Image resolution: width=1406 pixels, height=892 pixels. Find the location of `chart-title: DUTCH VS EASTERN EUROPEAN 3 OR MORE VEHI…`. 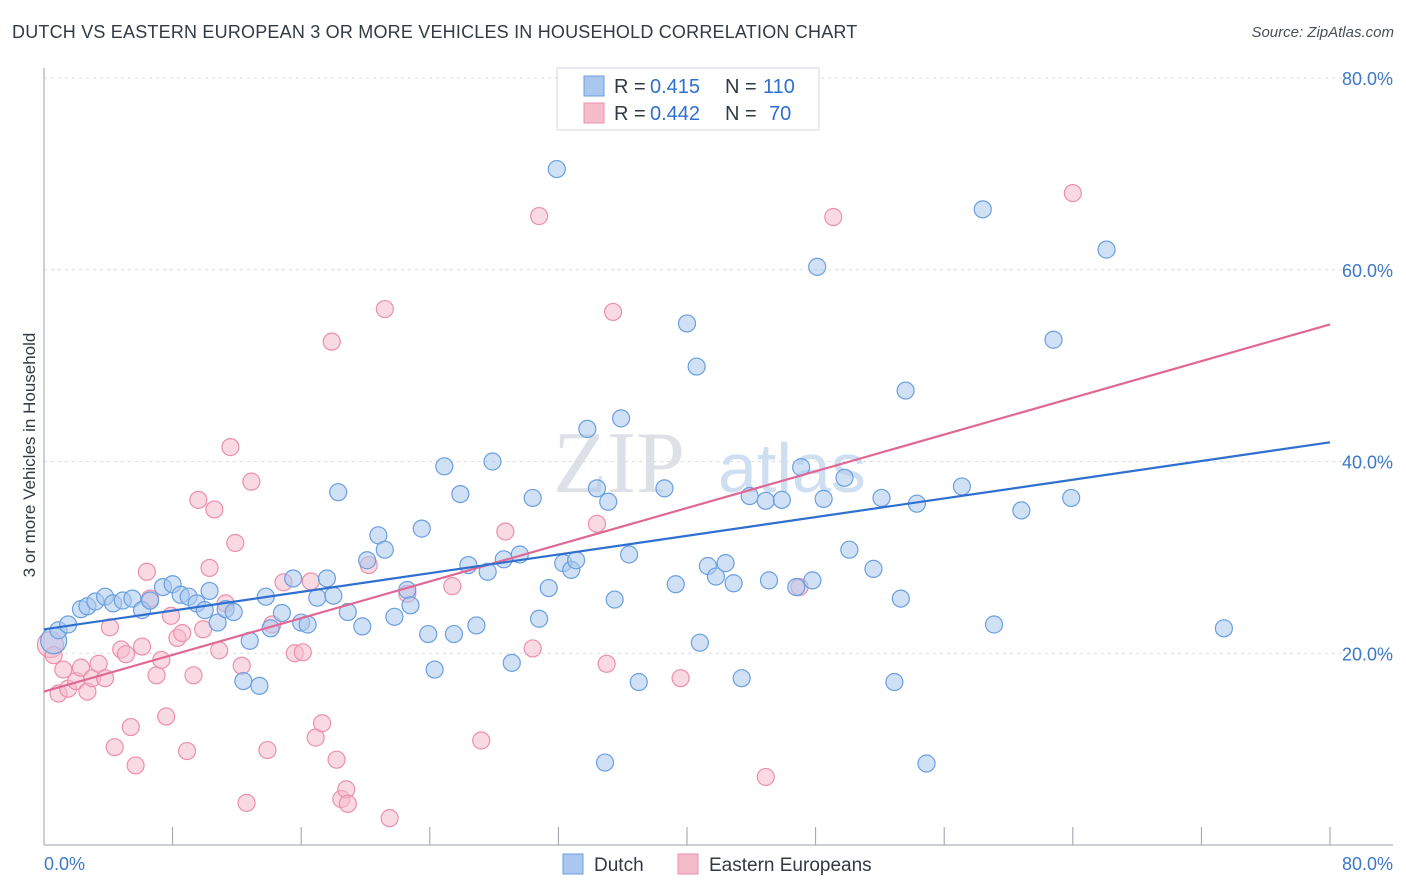

chart-title: DUTCH VS EASTERN EUROPEAN 3 OR MORE VEHI… is located at coordinates (435, 32).